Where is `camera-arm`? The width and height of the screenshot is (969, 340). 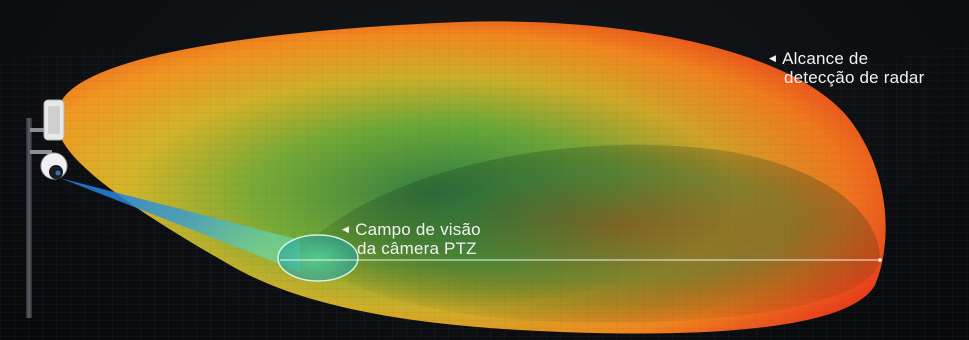
camera-arm is located at coordinates (41, 152).